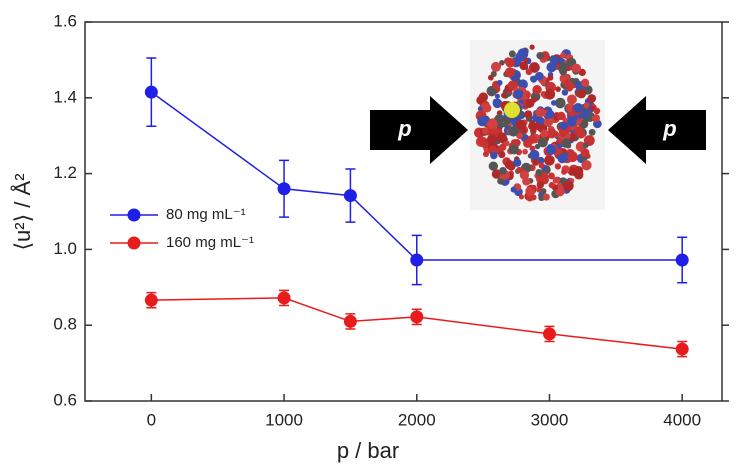  What do you see at coordinates (550, 419) in the screenshot?
I see `x-tick-label: 3000` at bounding box center [550, 419].